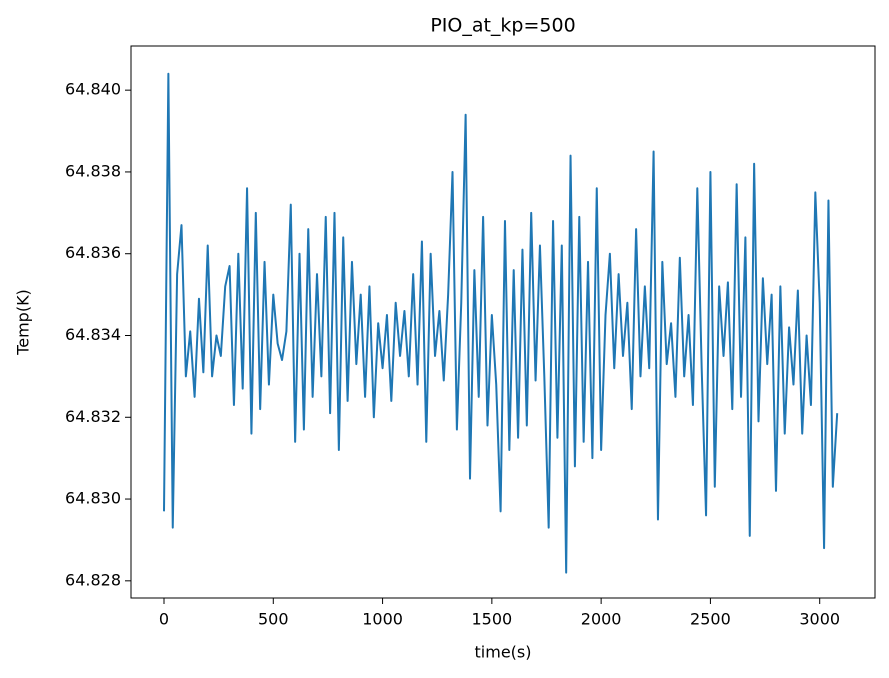  I want to click on x-tick-label: 0, so click(164, 619).